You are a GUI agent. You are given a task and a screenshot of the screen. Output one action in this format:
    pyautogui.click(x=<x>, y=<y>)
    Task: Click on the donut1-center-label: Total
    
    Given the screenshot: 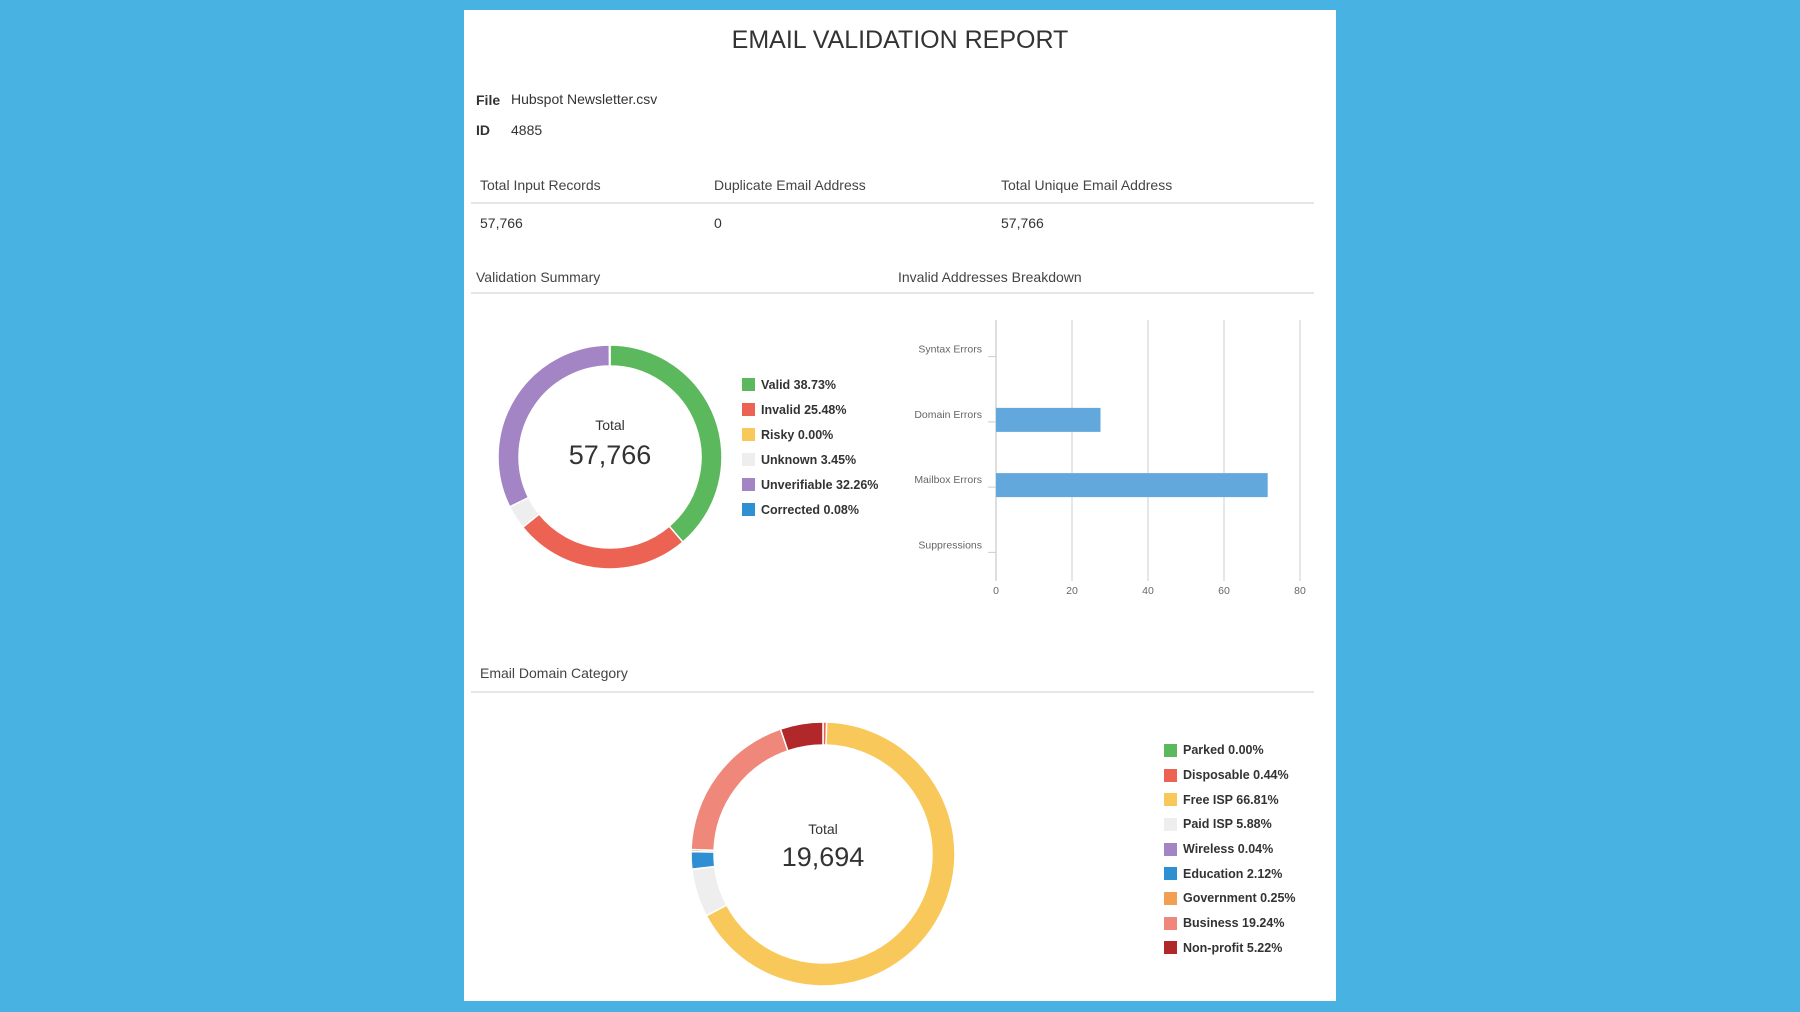 What is the action you would take?
    pyautogui.click(x=610, y=425)
    